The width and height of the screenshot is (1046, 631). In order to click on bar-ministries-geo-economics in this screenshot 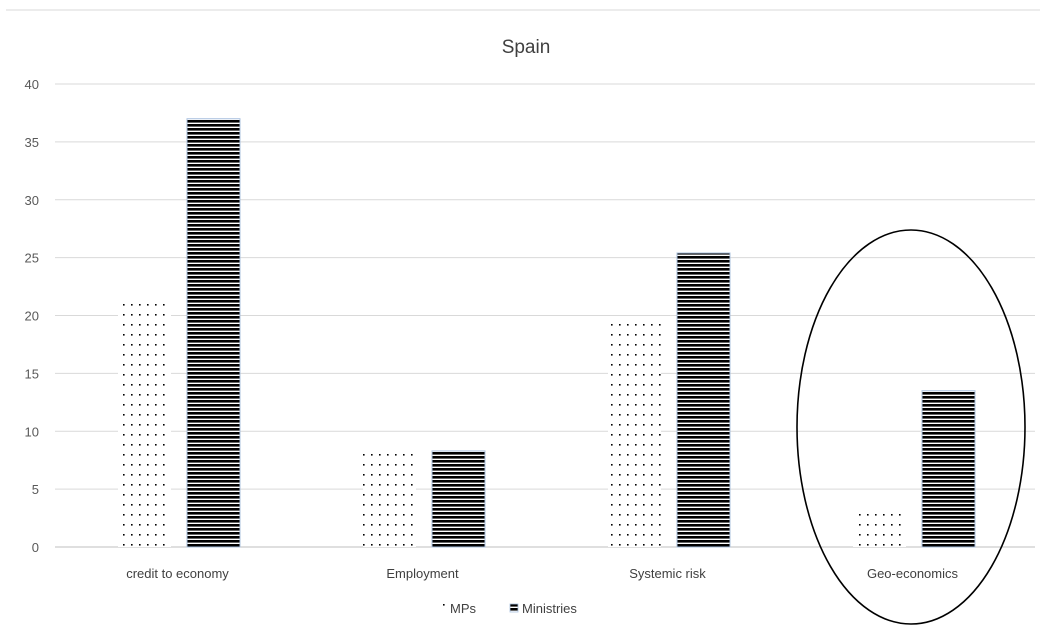, I will do `click(948, 469)`.